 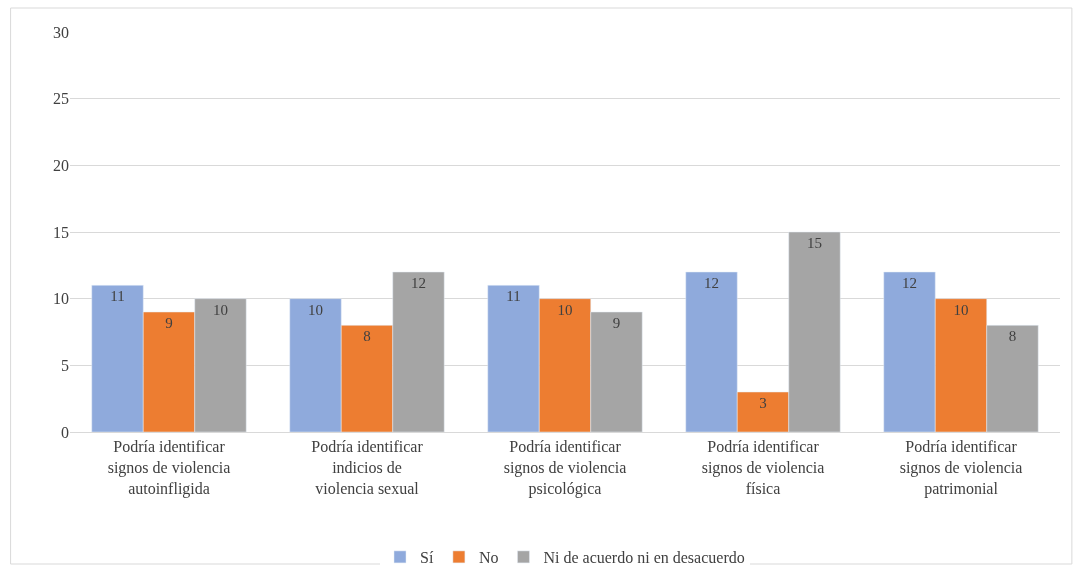 What do you see at coordinates (61, 165) in the screenshot?
I see `y-tick-label: 20` at bounding box center [61, 165].